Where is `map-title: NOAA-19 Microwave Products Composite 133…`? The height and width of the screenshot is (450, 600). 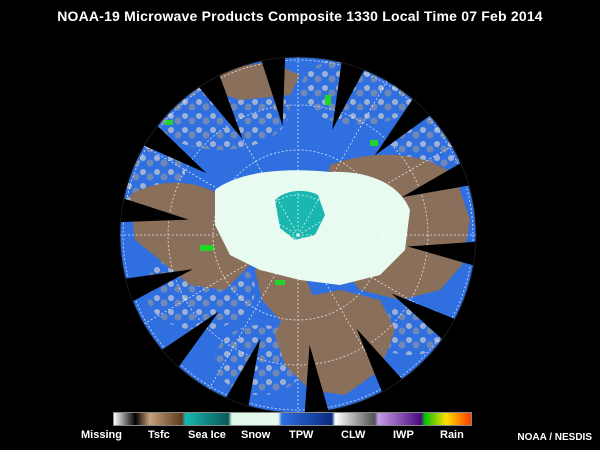 map-title: NOAA-19 Microwave Products Composite 133… is located at coordinates (300, 16).